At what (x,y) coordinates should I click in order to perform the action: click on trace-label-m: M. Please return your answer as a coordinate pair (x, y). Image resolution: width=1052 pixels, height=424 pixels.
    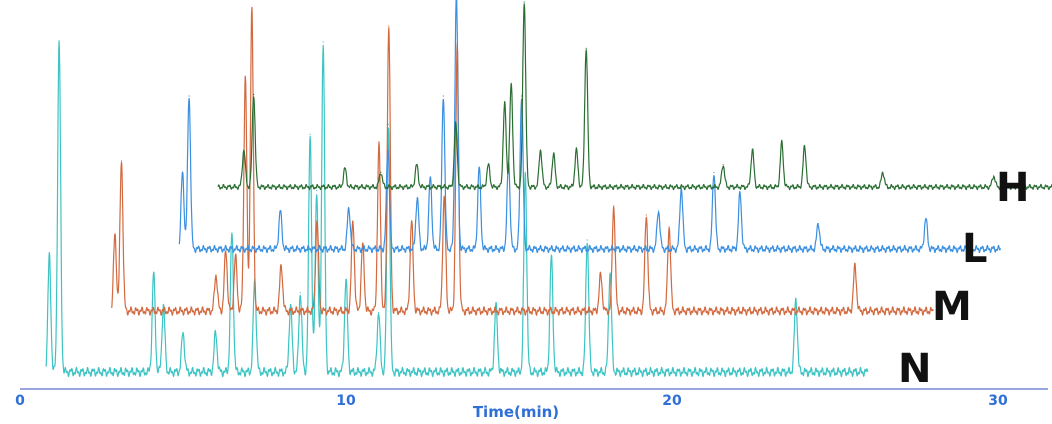
    Looking at the image, I should click on (952, 307).